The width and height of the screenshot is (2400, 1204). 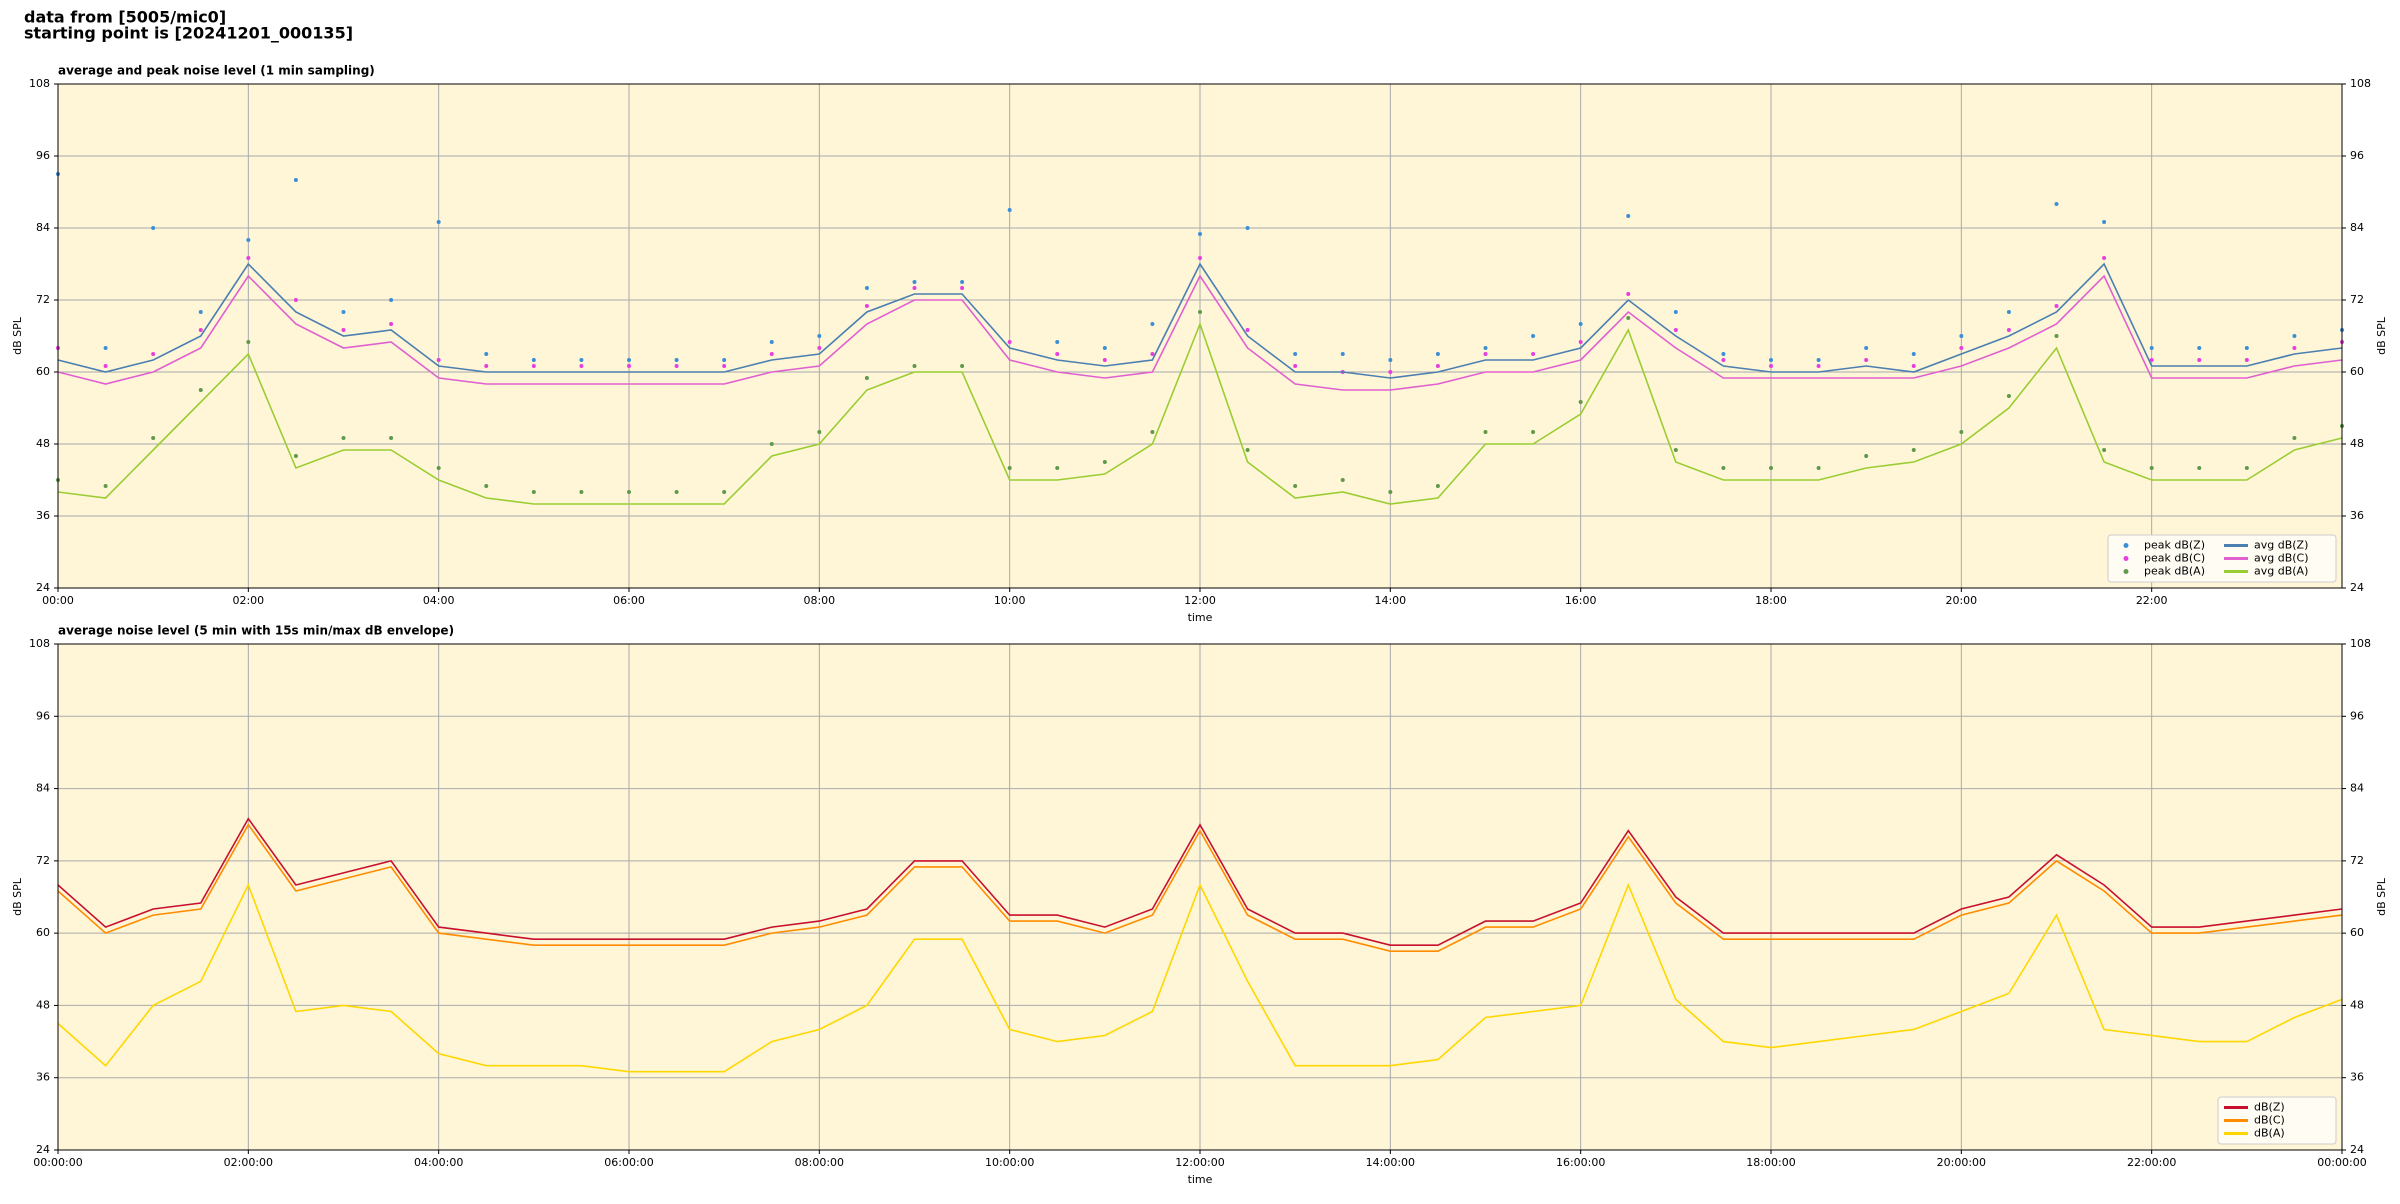 What do you see at coordinates (2174, 545) in the screenshot?
I see `legend-label: peak dB(Z)` at bounding box center [2174, 545].